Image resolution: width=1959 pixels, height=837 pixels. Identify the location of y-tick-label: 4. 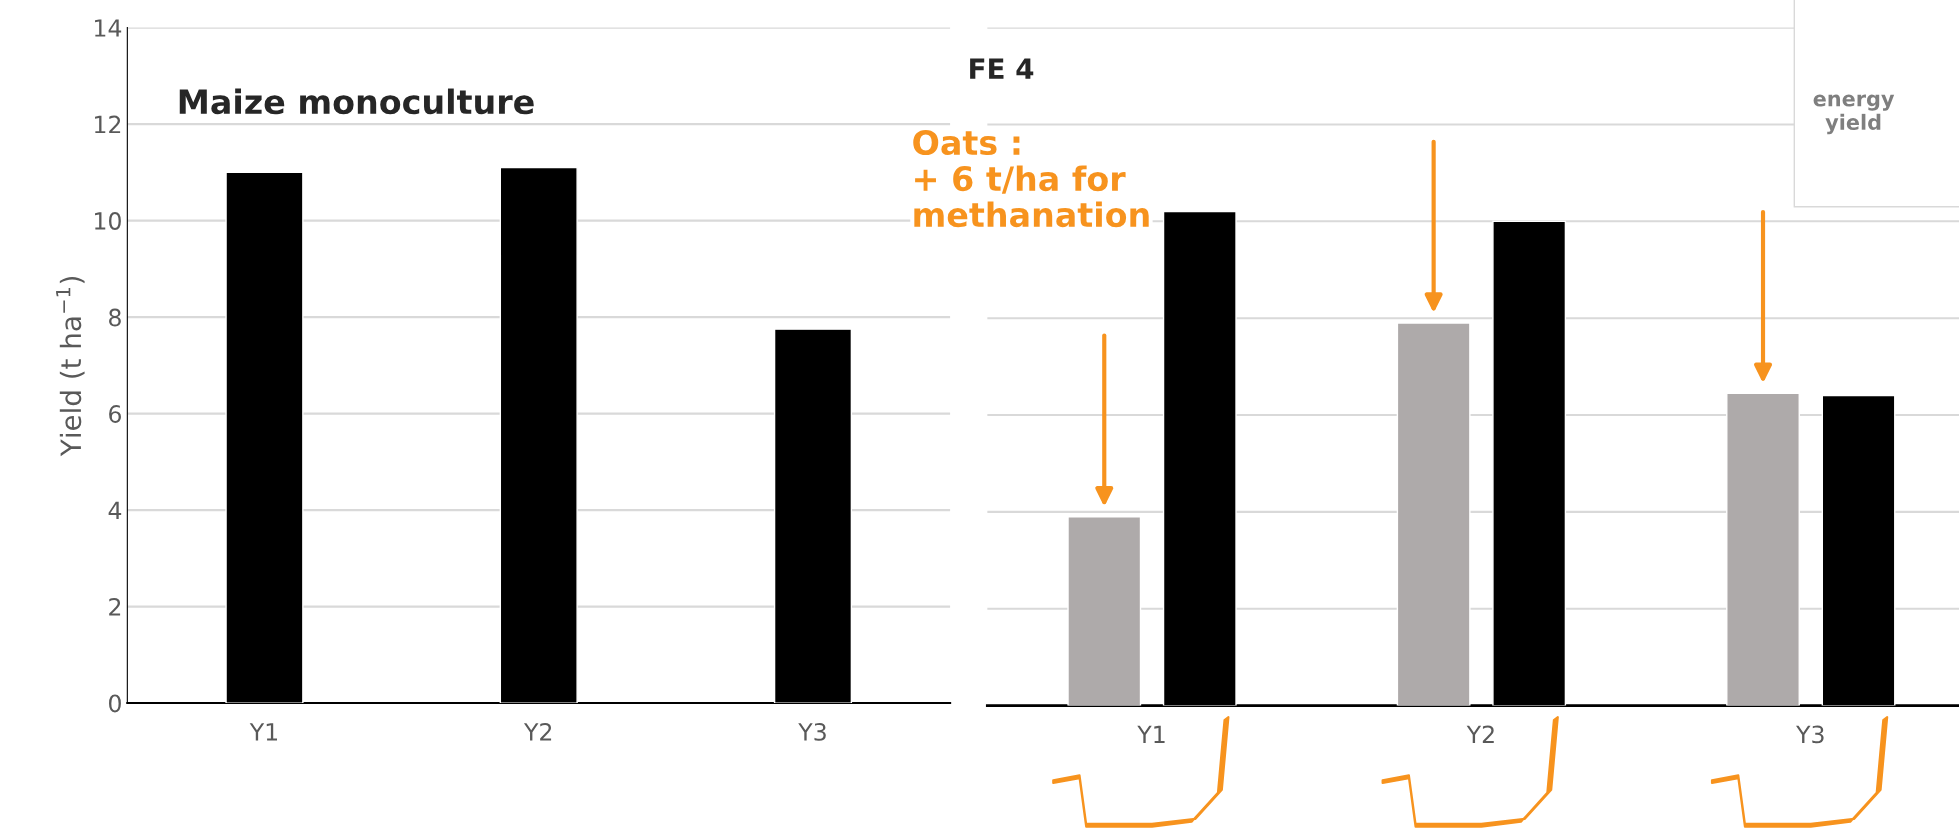
(115, 510).